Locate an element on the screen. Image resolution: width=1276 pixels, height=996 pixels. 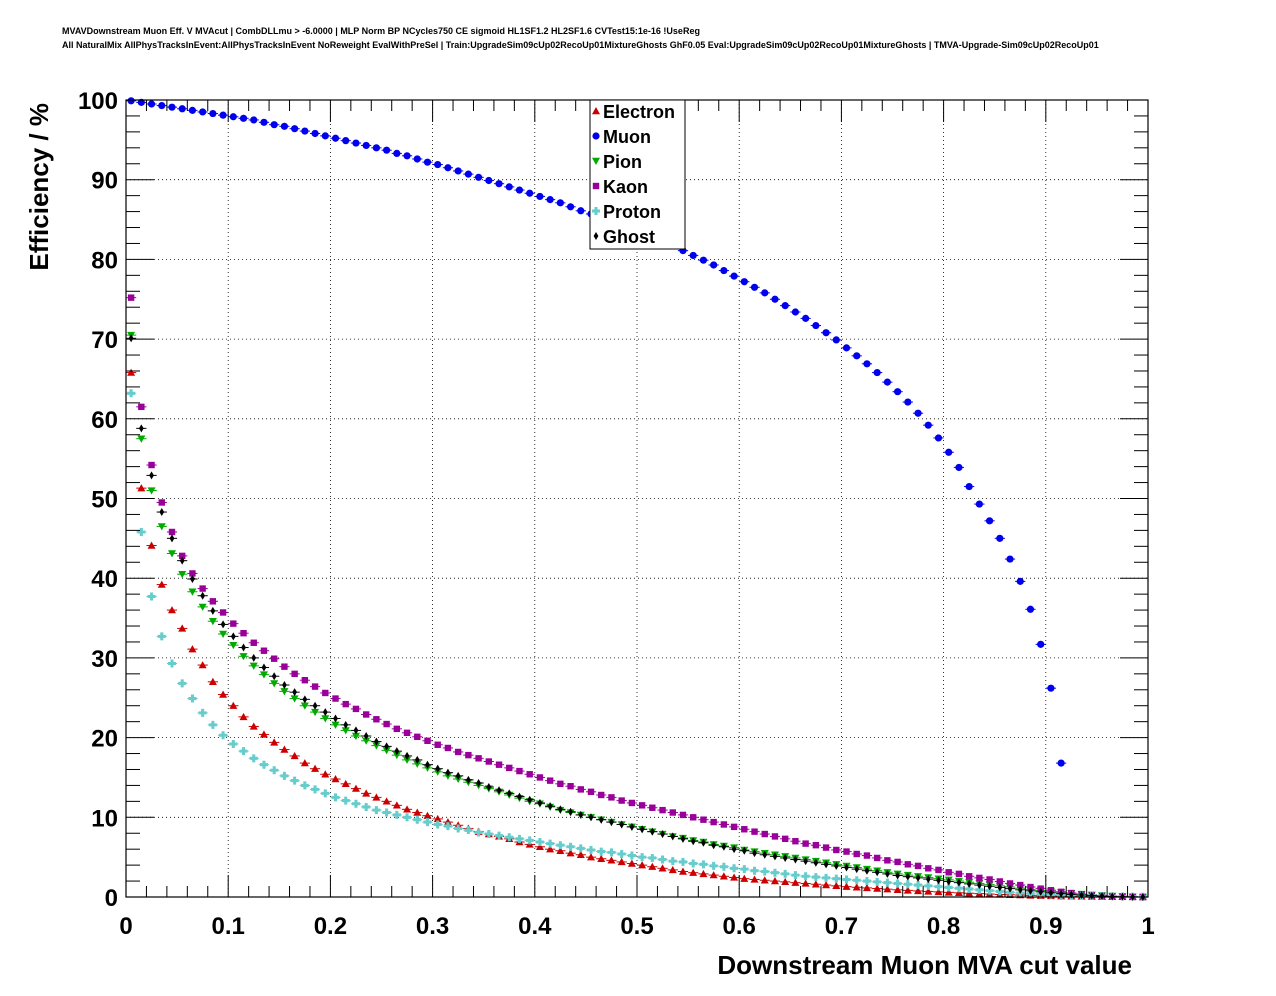
y-axis-label: Efficiency / % is located at coordinates (39, 187).